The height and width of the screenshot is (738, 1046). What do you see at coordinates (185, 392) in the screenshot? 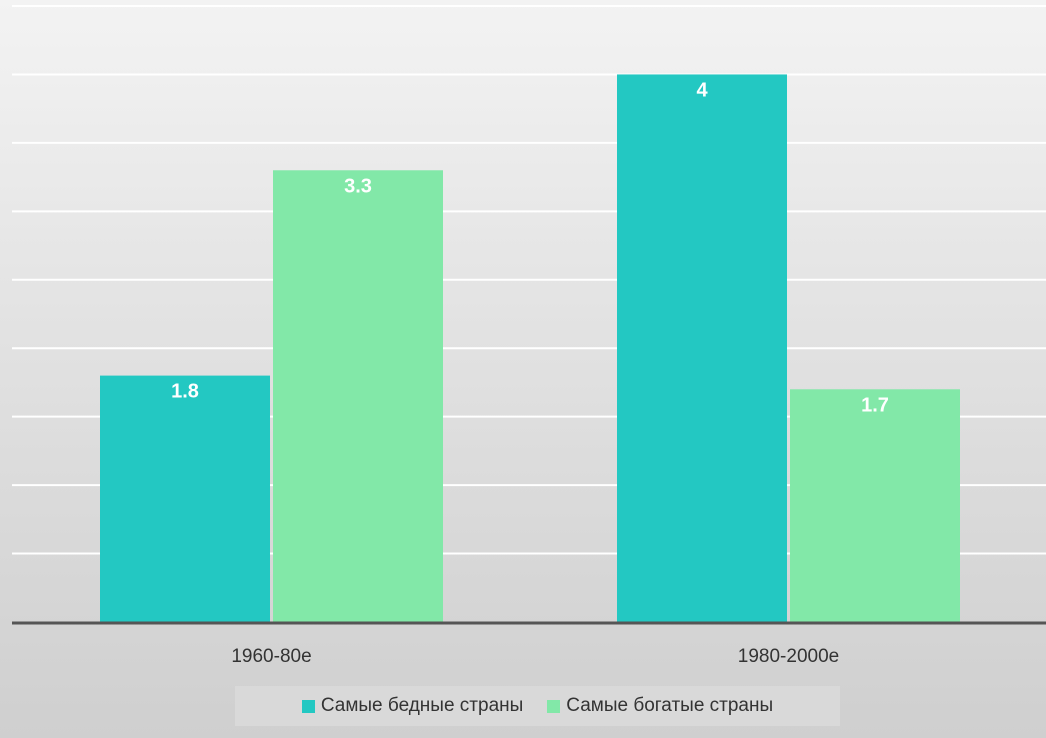
I see `data-label: 1.8` at bounding box center [185, 392].